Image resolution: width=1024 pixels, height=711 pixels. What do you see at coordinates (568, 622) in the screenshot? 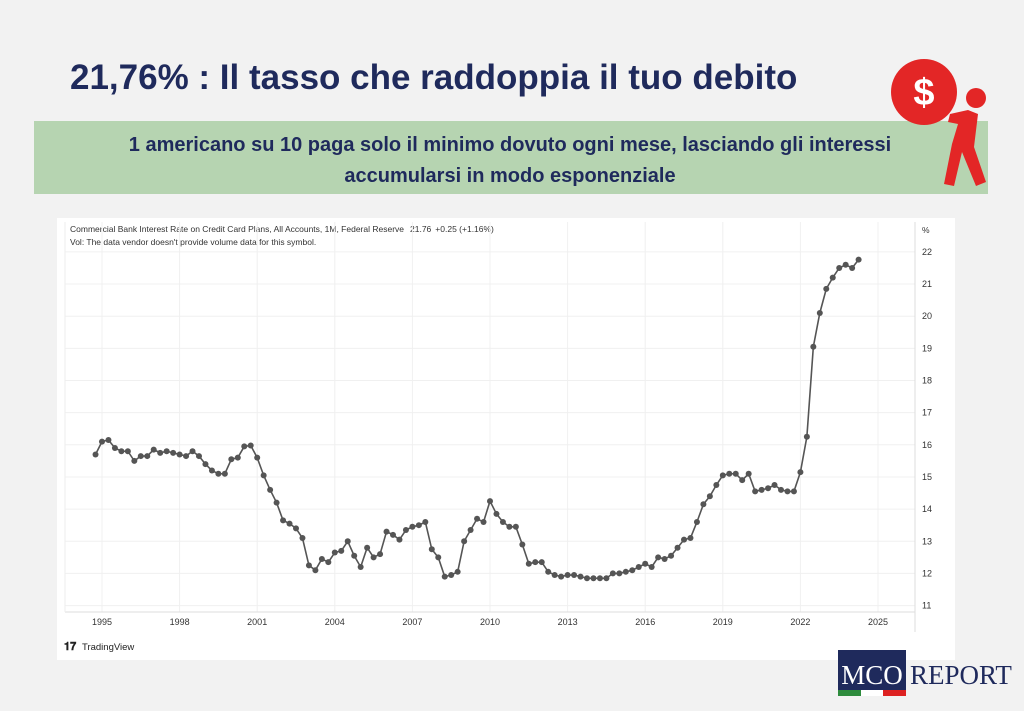
I see `x-tick-label: 2013` at bounding box center [568, 622].